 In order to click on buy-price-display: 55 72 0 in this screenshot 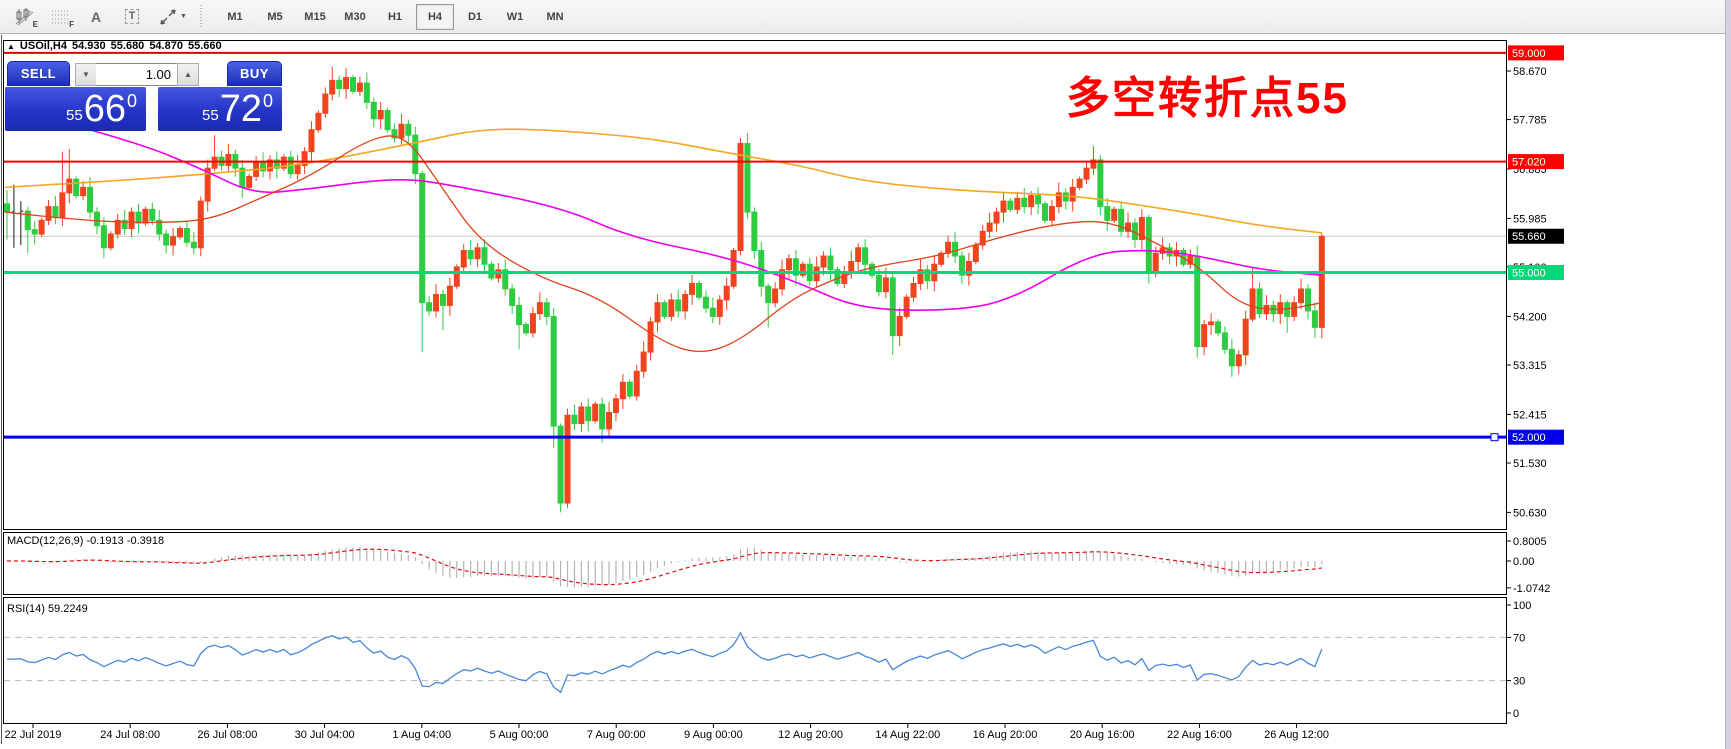, I will do `click(220, 109)`.